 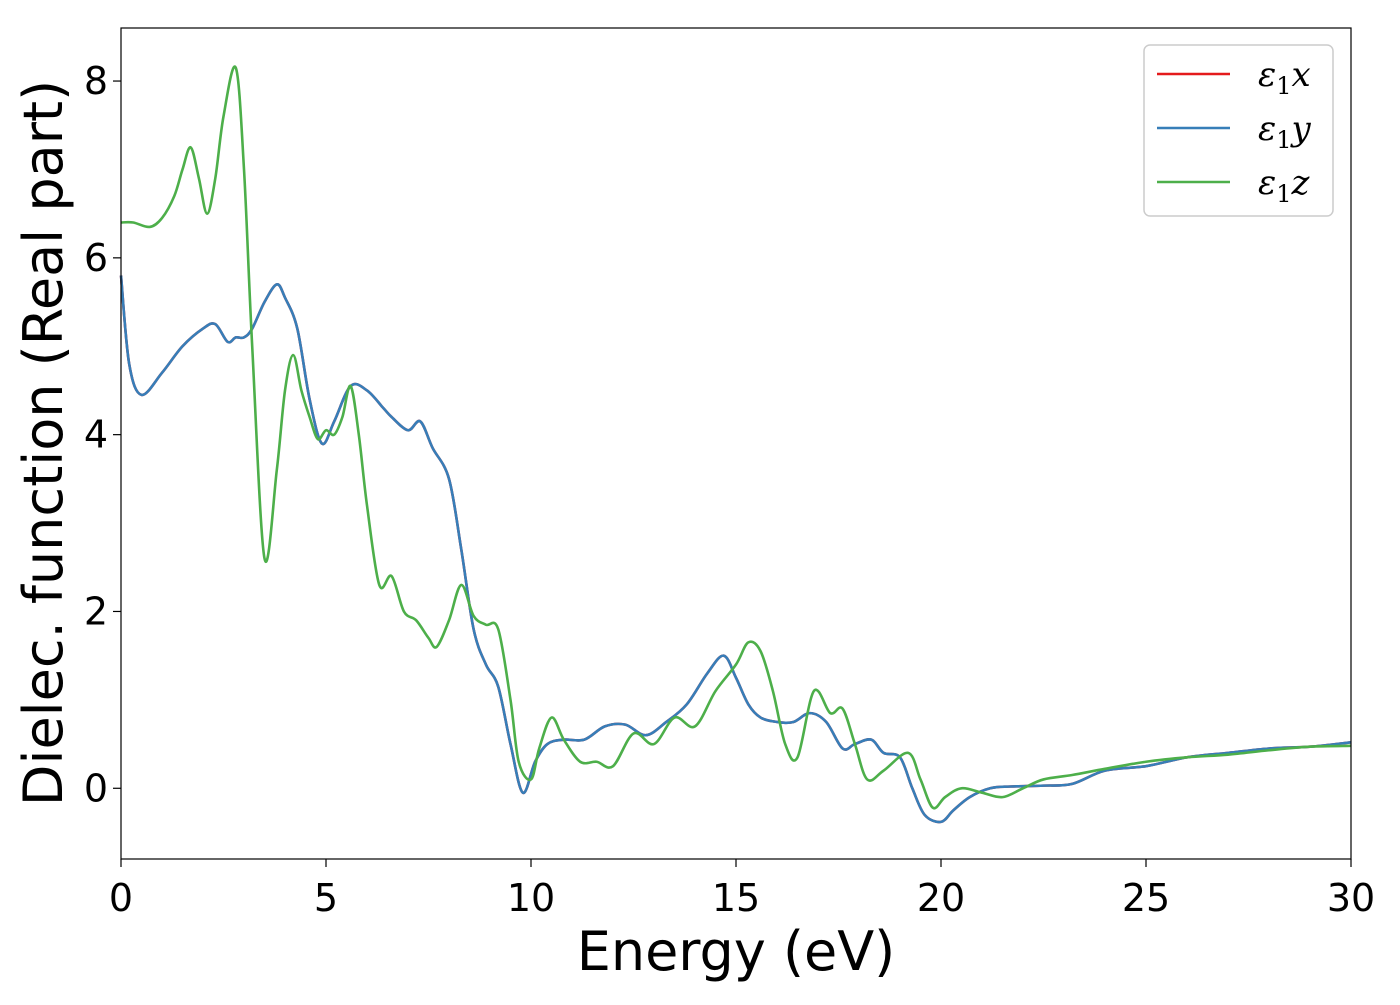 I want to click on y-tick-label: 0, so click(x=96, y=788).